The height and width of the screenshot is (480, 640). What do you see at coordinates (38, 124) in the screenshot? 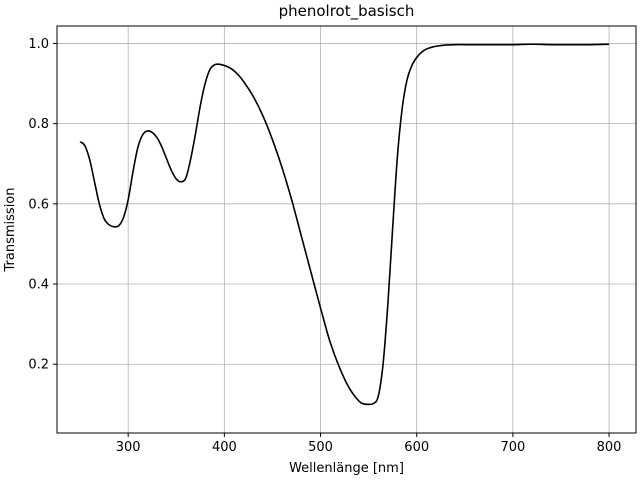
I see `y-tick-label: 0.8` at bounding box center [38, 124].